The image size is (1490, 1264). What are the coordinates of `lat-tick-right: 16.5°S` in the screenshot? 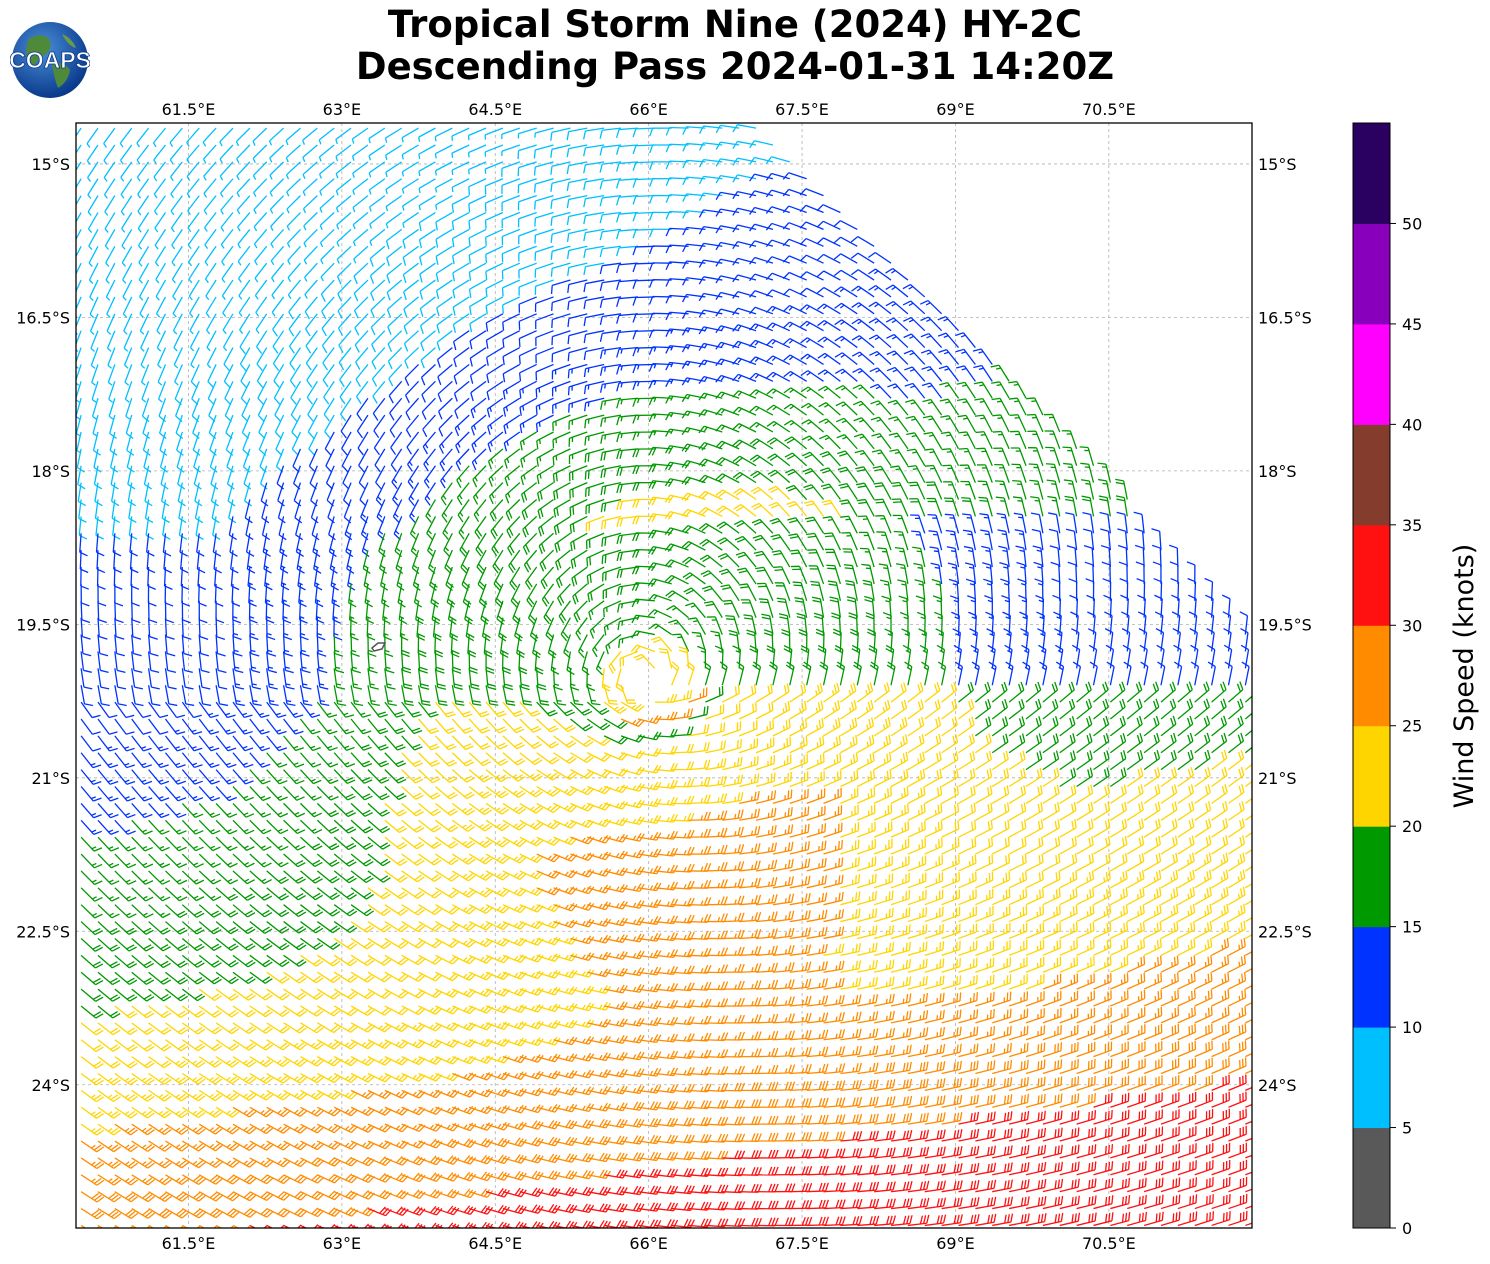 It's located at (1285, 317).